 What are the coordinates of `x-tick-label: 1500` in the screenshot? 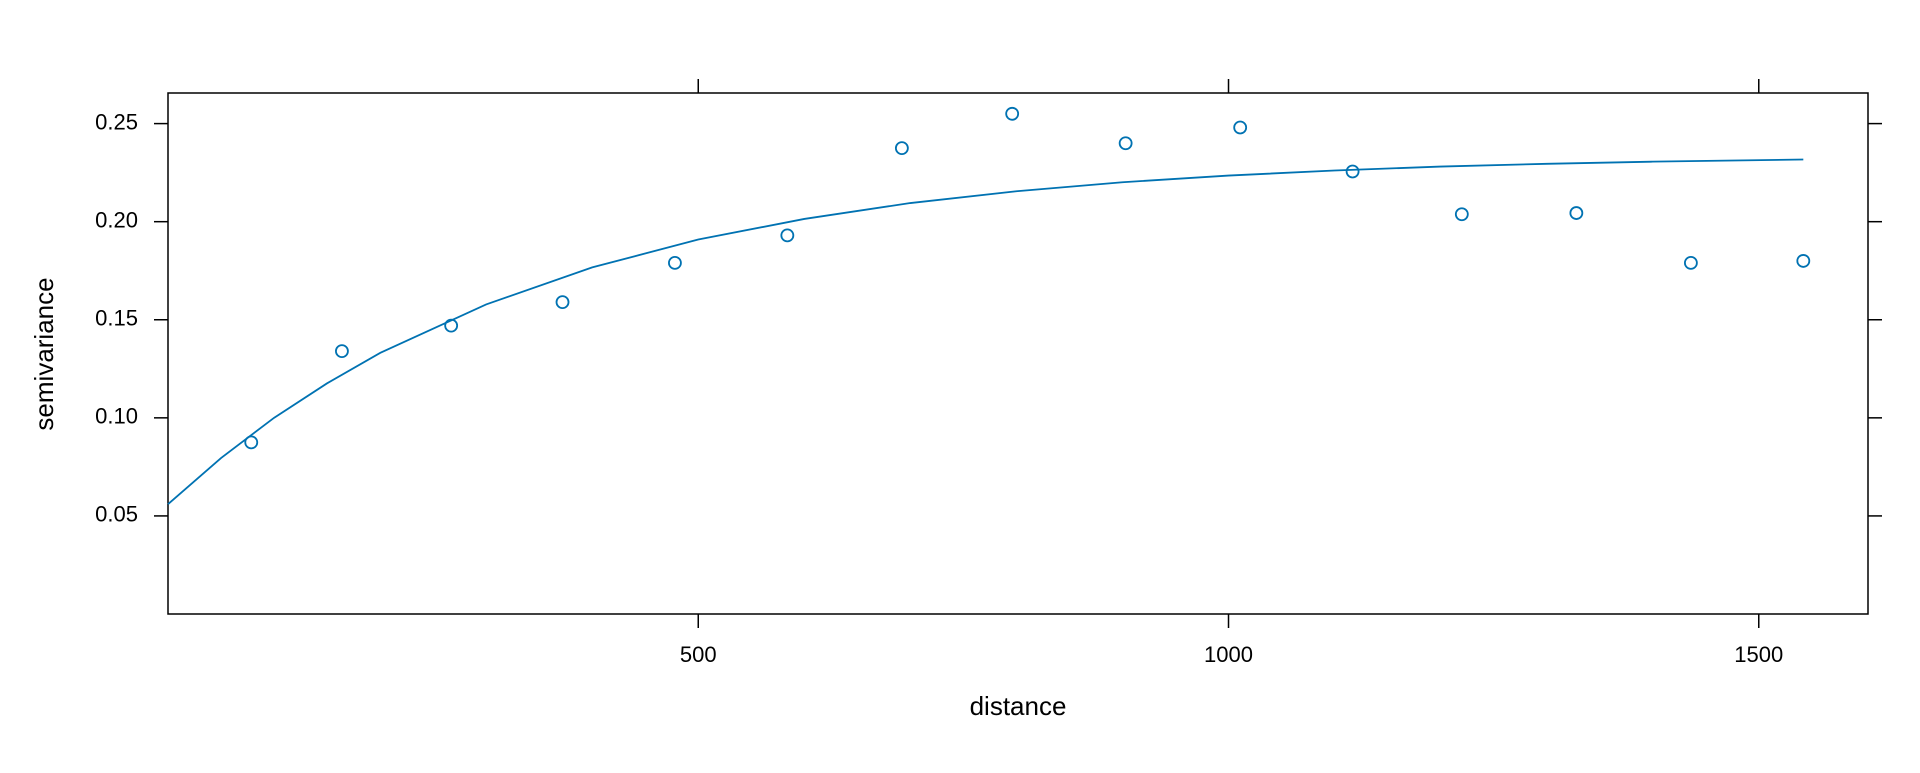 It's located at (1758, 654).